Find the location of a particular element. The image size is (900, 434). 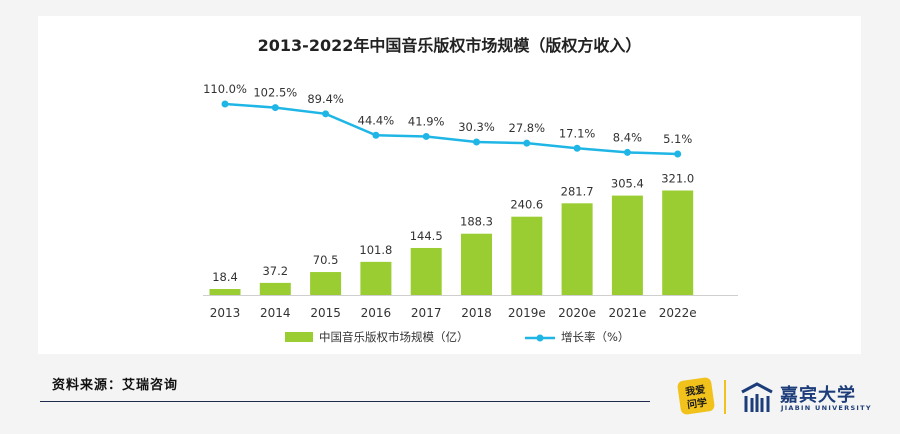

x-tick-label-2020e: 2020e is located at coordinates (577, 313).